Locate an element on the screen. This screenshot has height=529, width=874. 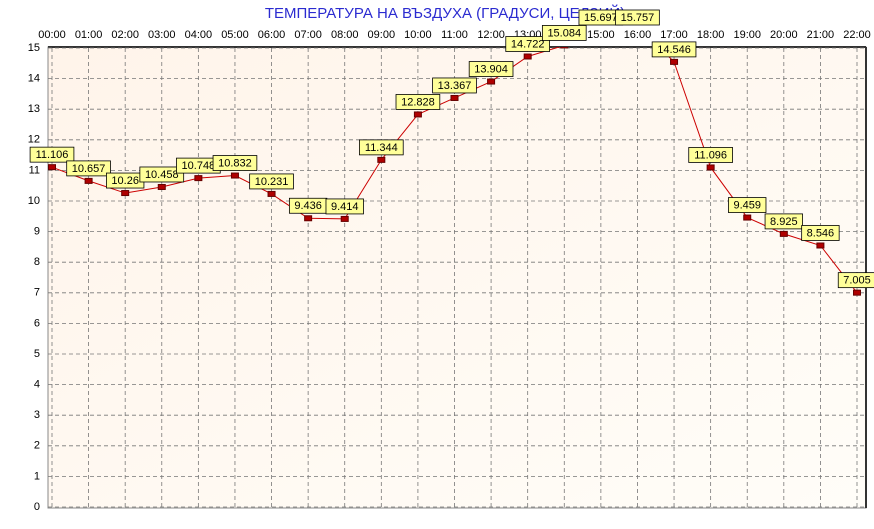
y-tick-label: 6 is located at coordinates (37, 323).